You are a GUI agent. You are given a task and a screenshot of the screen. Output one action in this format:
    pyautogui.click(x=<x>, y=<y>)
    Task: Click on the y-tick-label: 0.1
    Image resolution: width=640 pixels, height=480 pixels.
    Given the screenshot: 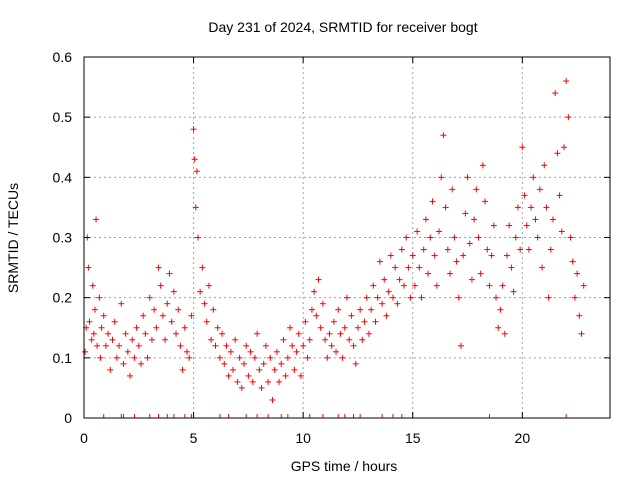 What is the action you would take?
    pyautogui.click(x=63, y=358)
    